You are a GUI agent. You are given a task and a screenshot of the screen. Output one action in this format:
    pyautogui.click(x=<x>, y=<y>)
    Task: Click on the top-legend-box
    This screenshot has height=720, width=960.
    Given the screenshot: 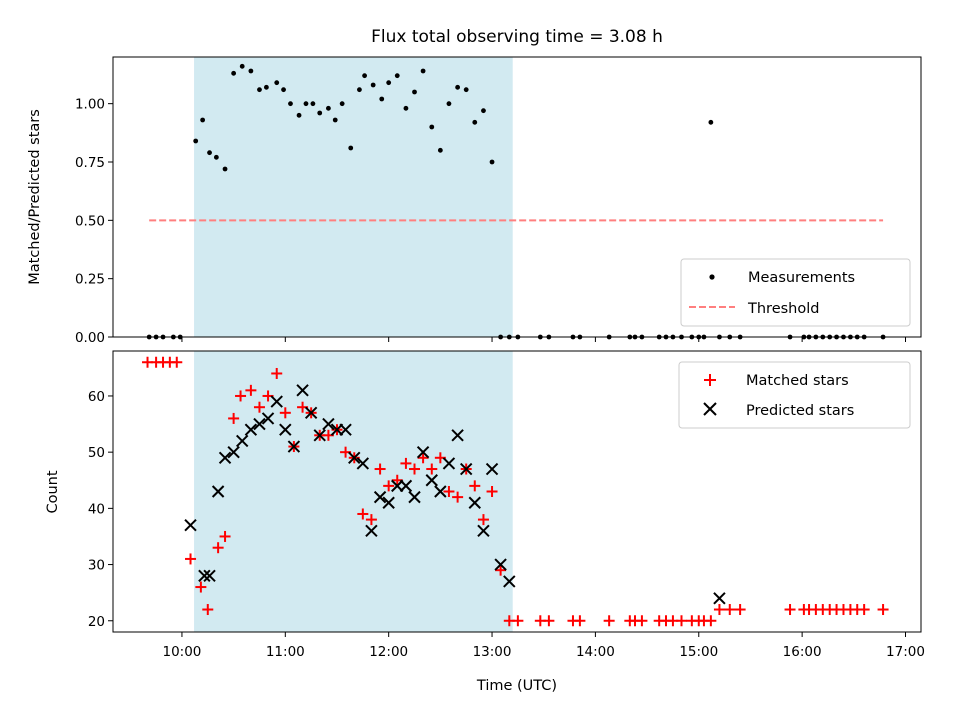 What is the action you would take?
    pyautogui.click(x=795, y=292)
    